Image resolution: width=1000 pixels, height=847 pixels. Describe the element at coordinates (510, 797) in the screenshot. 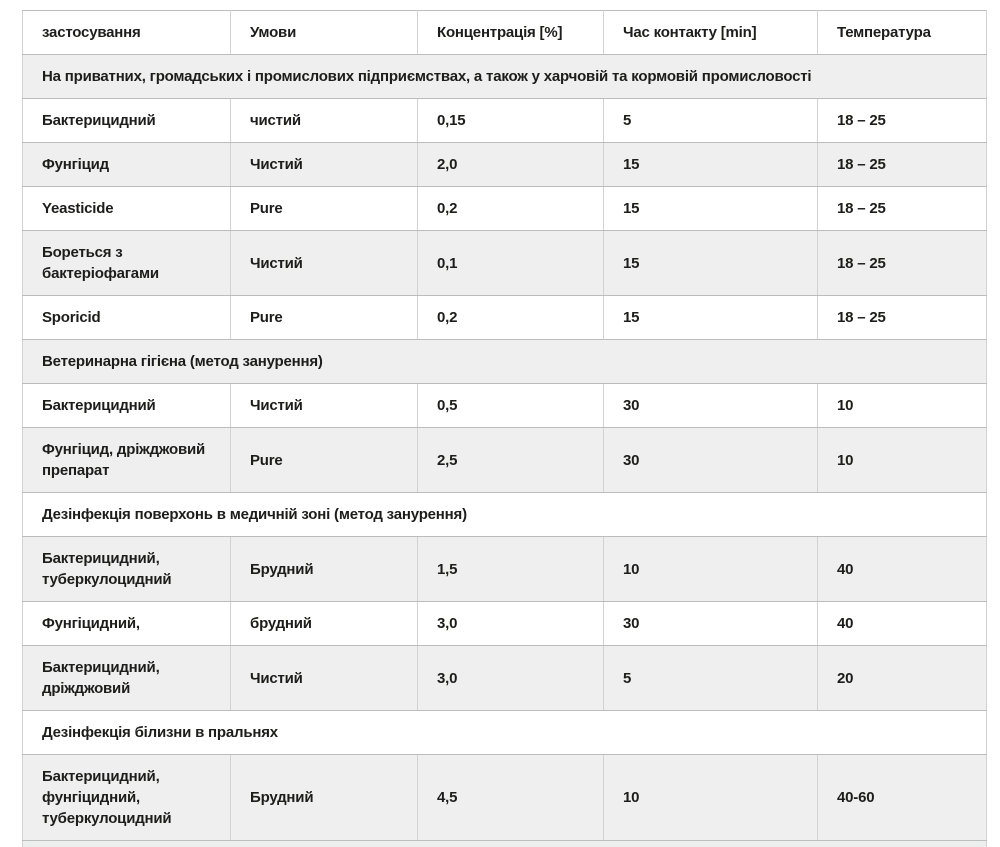

I see `cell-concentration: 4,5` at that location.